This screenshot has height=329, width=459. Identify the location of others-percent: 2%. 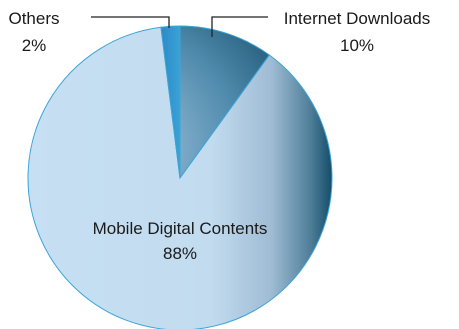
(34, 45).